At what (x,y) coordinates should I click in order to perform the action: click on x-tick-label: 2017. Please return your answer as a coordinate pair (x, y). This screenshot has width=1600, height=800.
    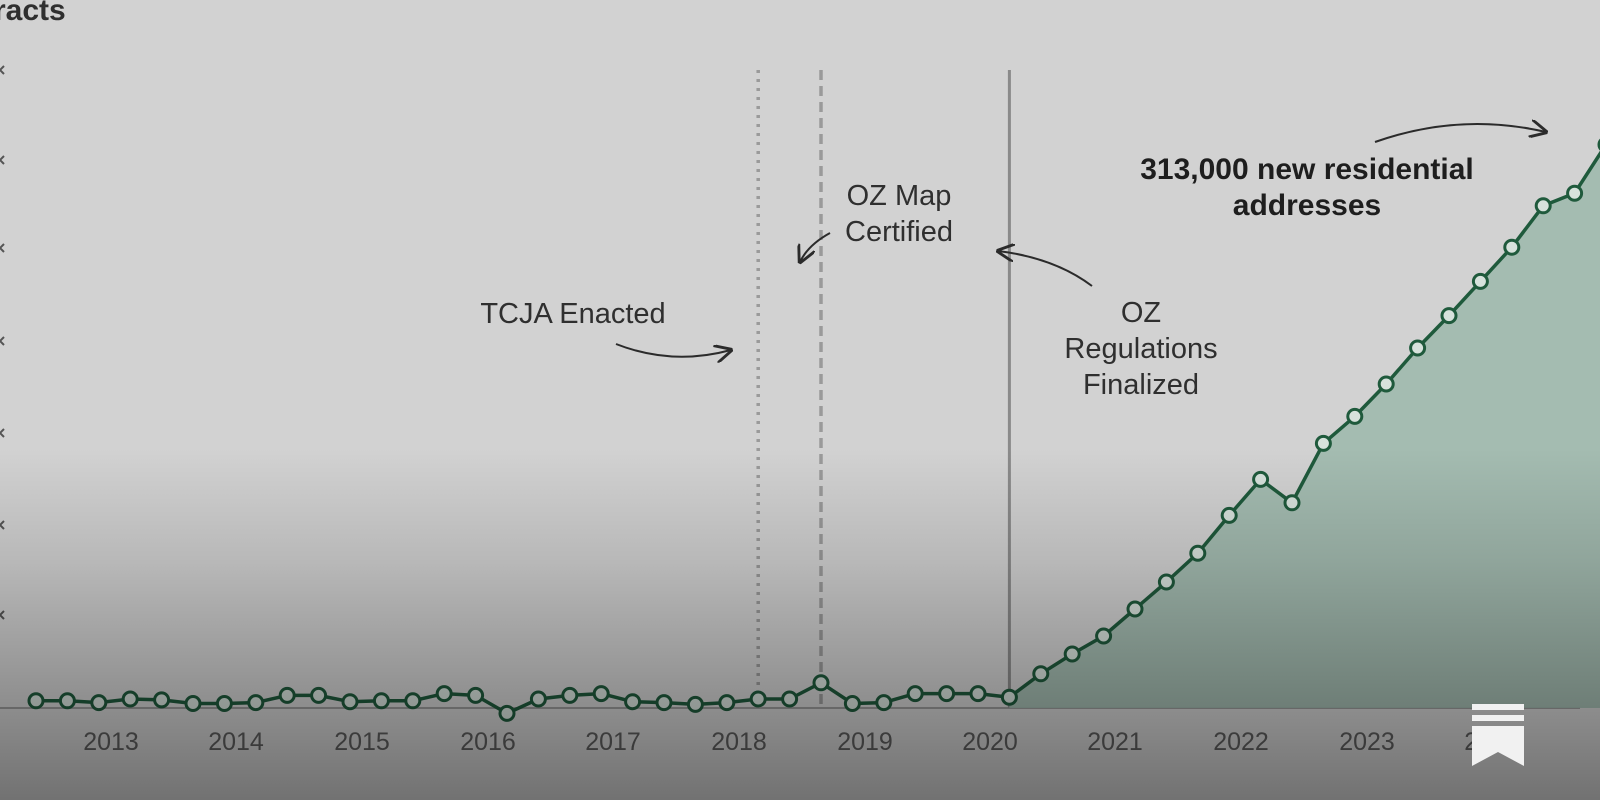
    Looking at the image, I should click on (613, 742).